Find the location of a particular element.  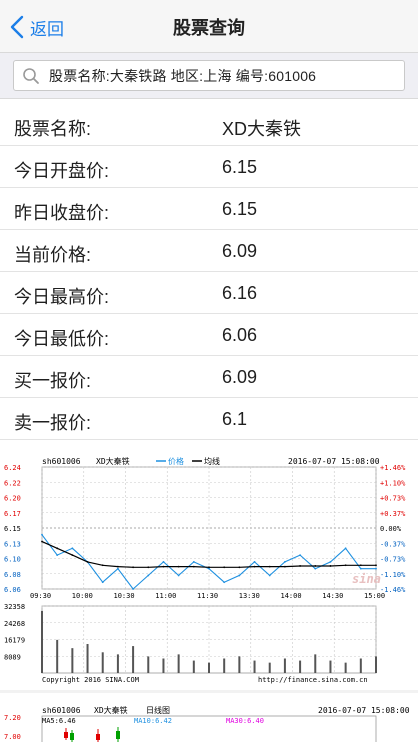

price-tick-label: 6.10 is located at coordinates (12, 560).